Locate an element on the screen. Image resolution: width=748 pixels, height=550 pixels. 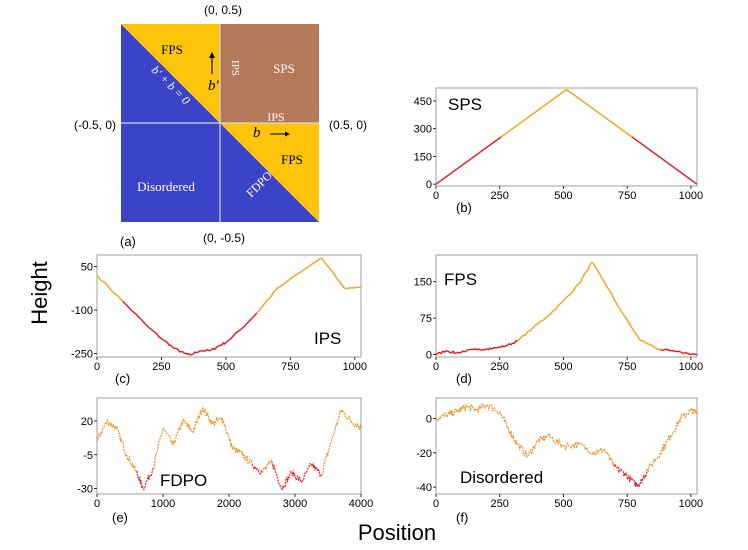
chart-panel-f: 0 250 500 750 1000 -40 -20 0 Disordered (f) is located at coordinates (559, 461).